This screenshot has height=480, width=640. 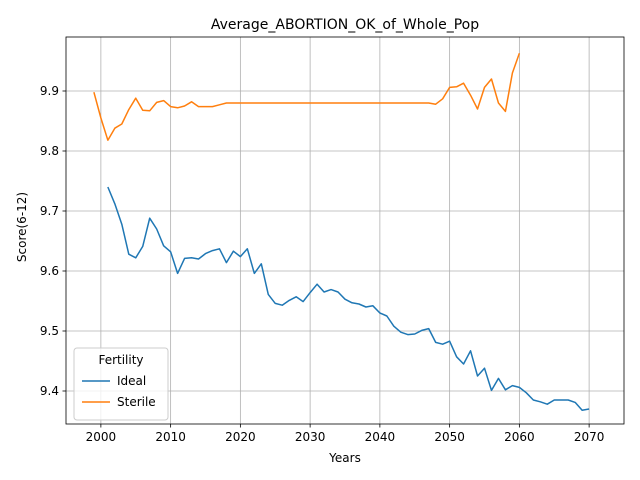 I want to click on x-tick-label: 2030, so click(x=310, y=437).